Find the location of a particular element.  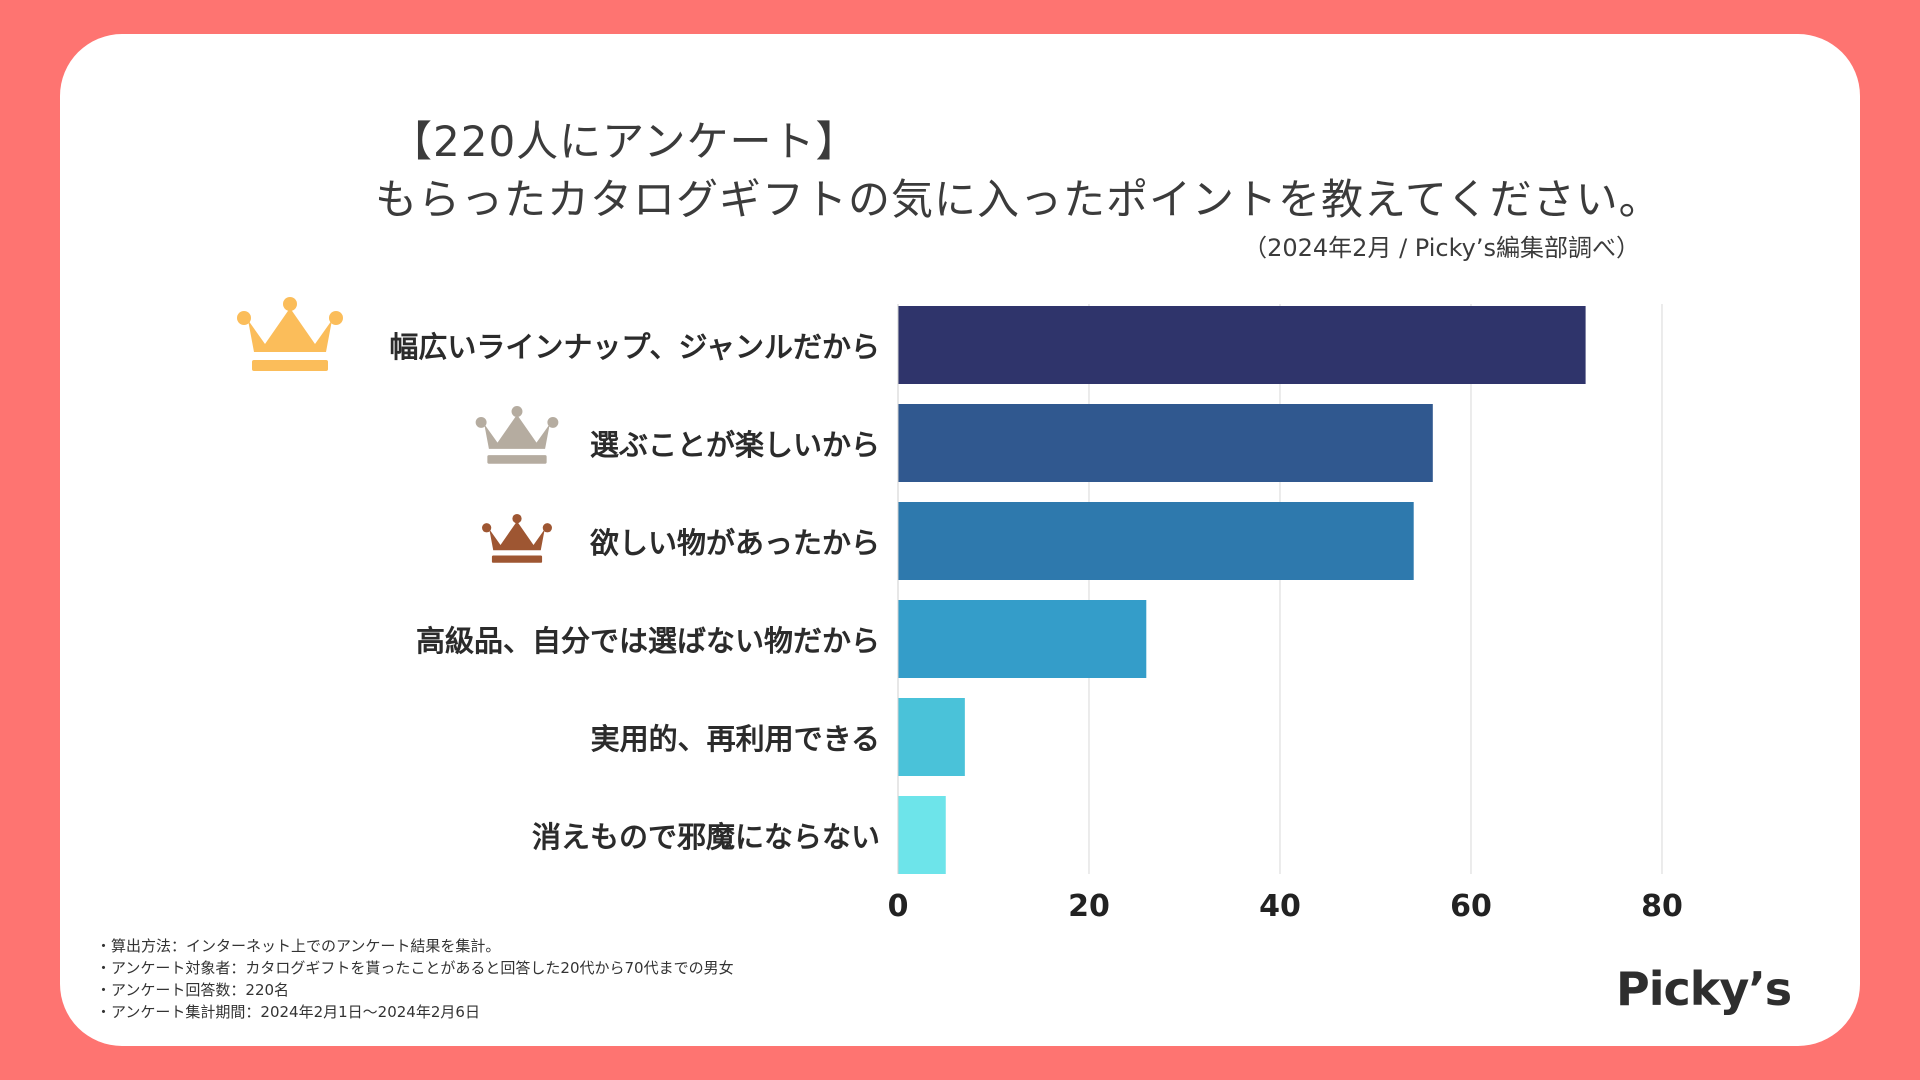

gold-crown-icon is located at coordinates (290, 334).